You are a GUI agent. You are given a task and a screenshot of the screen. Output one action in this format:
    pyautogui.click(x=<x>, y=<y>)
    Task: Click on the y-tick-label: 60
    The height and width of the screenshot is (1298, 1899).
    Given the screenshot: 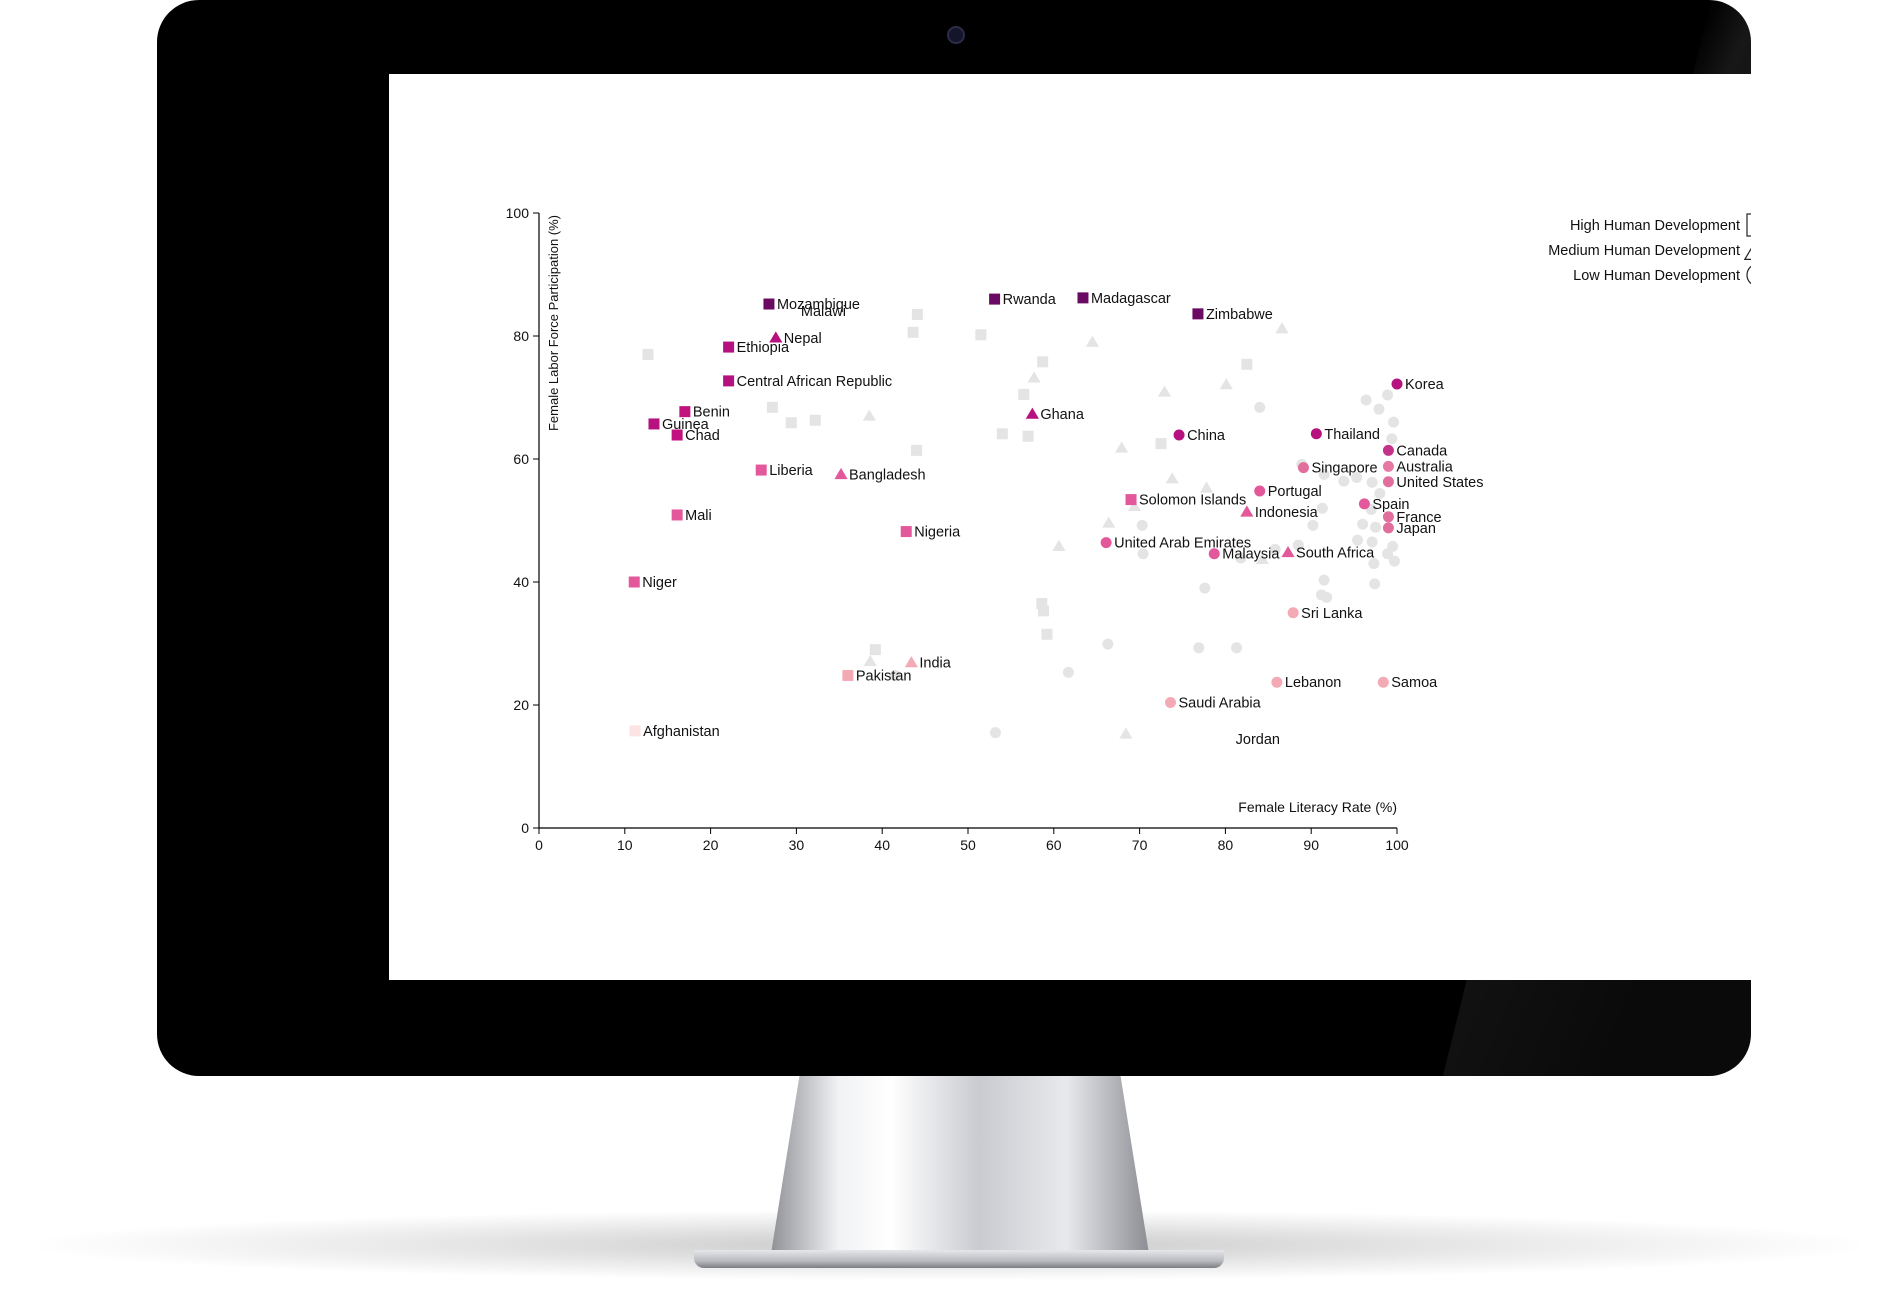 What is the action you would take?
    pyautogui.click(x=521, y=459)
    